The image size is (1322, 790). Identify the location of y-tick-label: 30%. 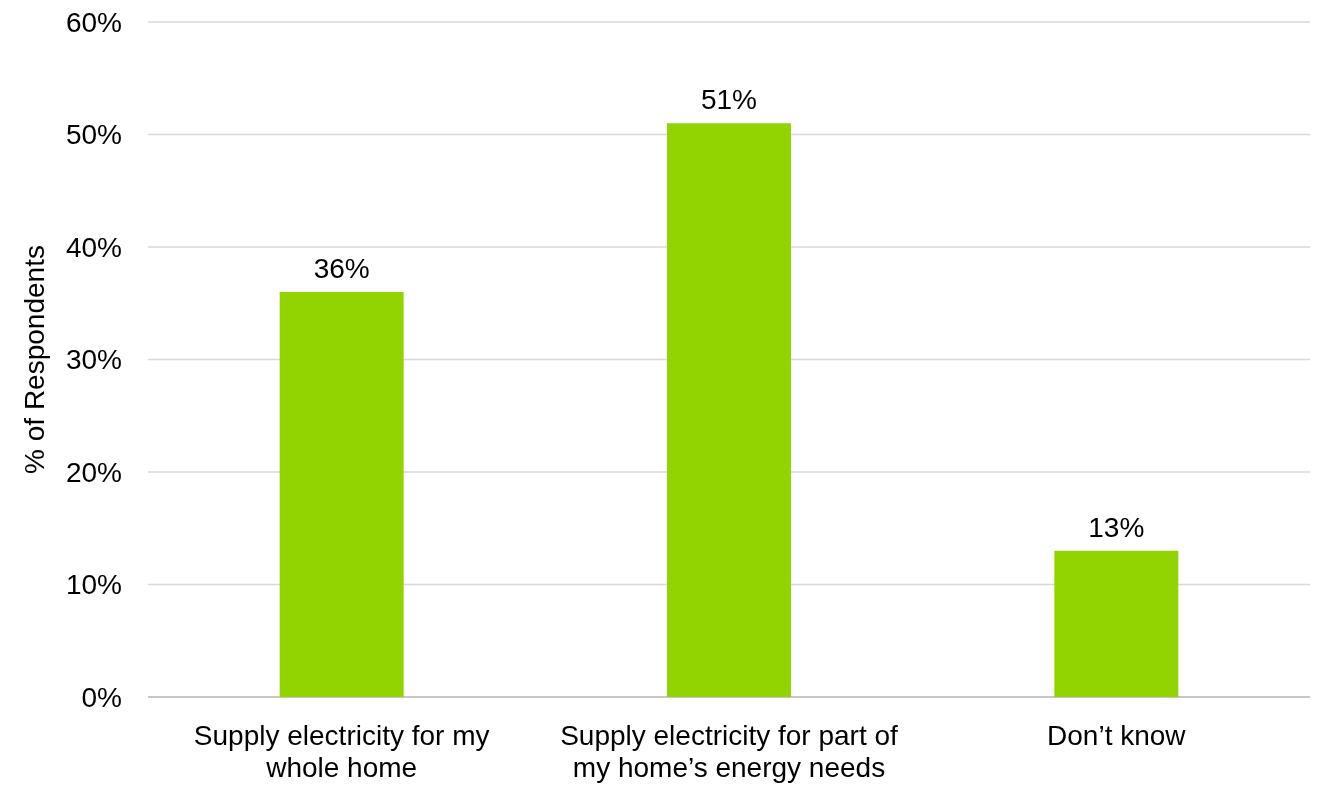
(93, 360).